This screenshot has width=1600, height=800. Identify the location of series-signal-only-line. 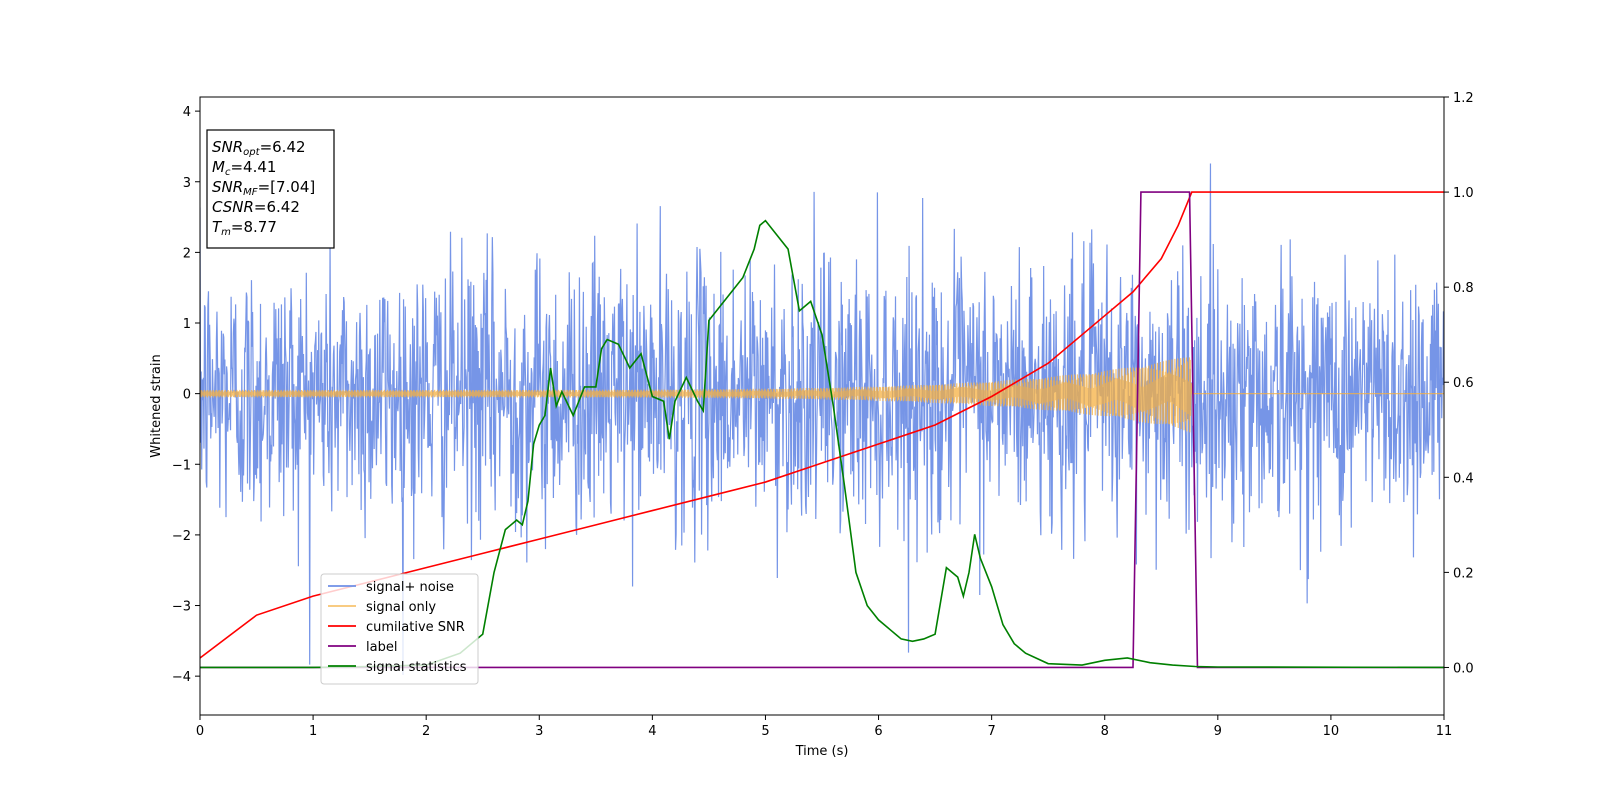
(822, 395).